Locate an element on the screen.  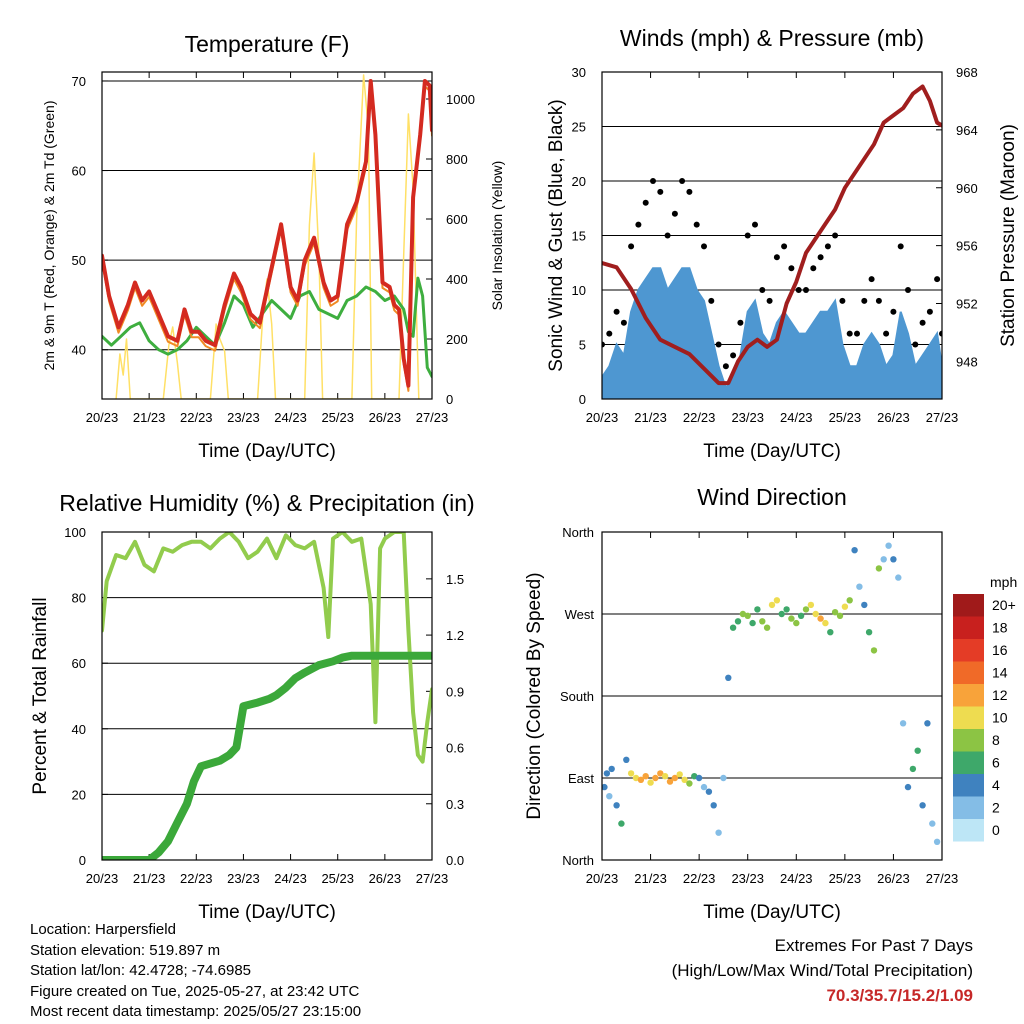
rh-plot-area is located at coordinates (267, 696).